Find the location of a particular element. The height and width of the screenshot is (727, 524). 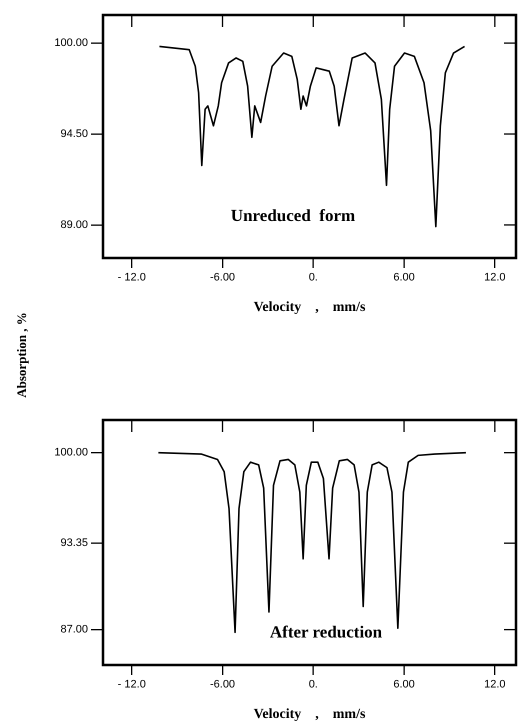

y-tick-label: 93.35 is located at coordinates (74, 543).